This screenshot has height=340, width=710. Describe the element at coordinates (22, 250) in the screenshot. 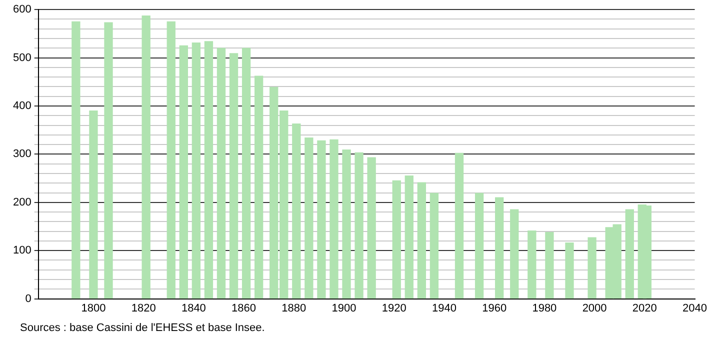

I see `y-tick-label: 100` at that location.